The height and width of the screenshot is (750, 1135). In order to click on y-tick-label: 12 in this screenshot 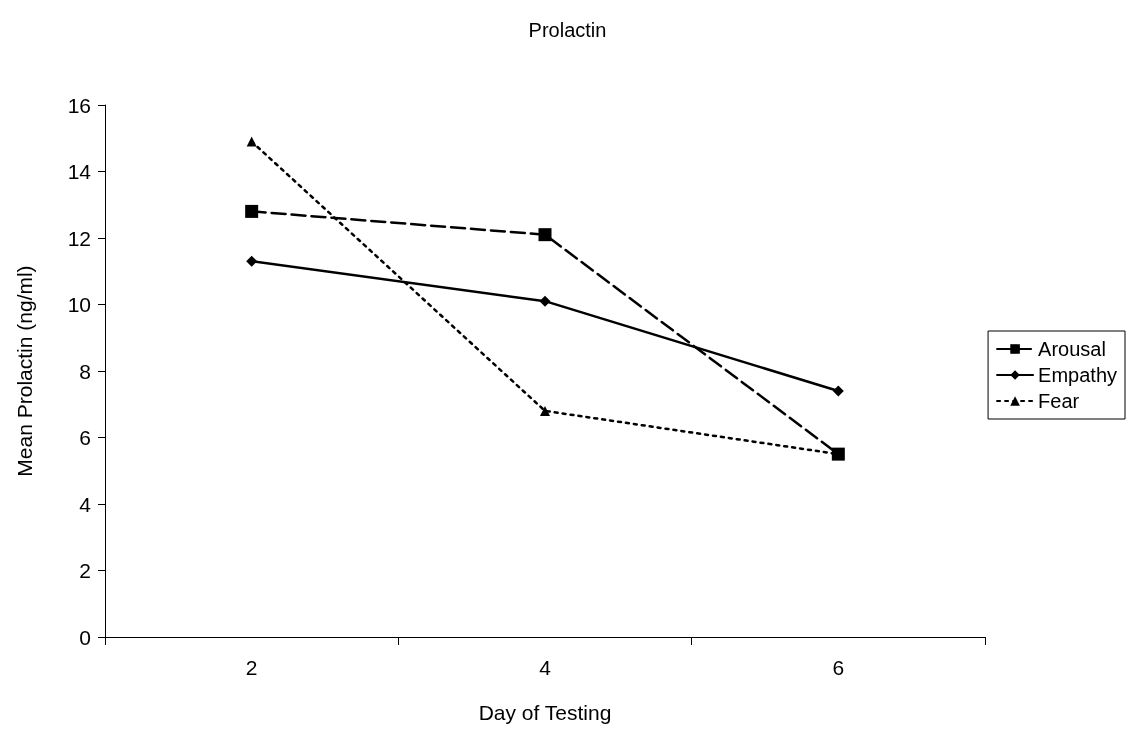, I will do `click(79, 238)`.